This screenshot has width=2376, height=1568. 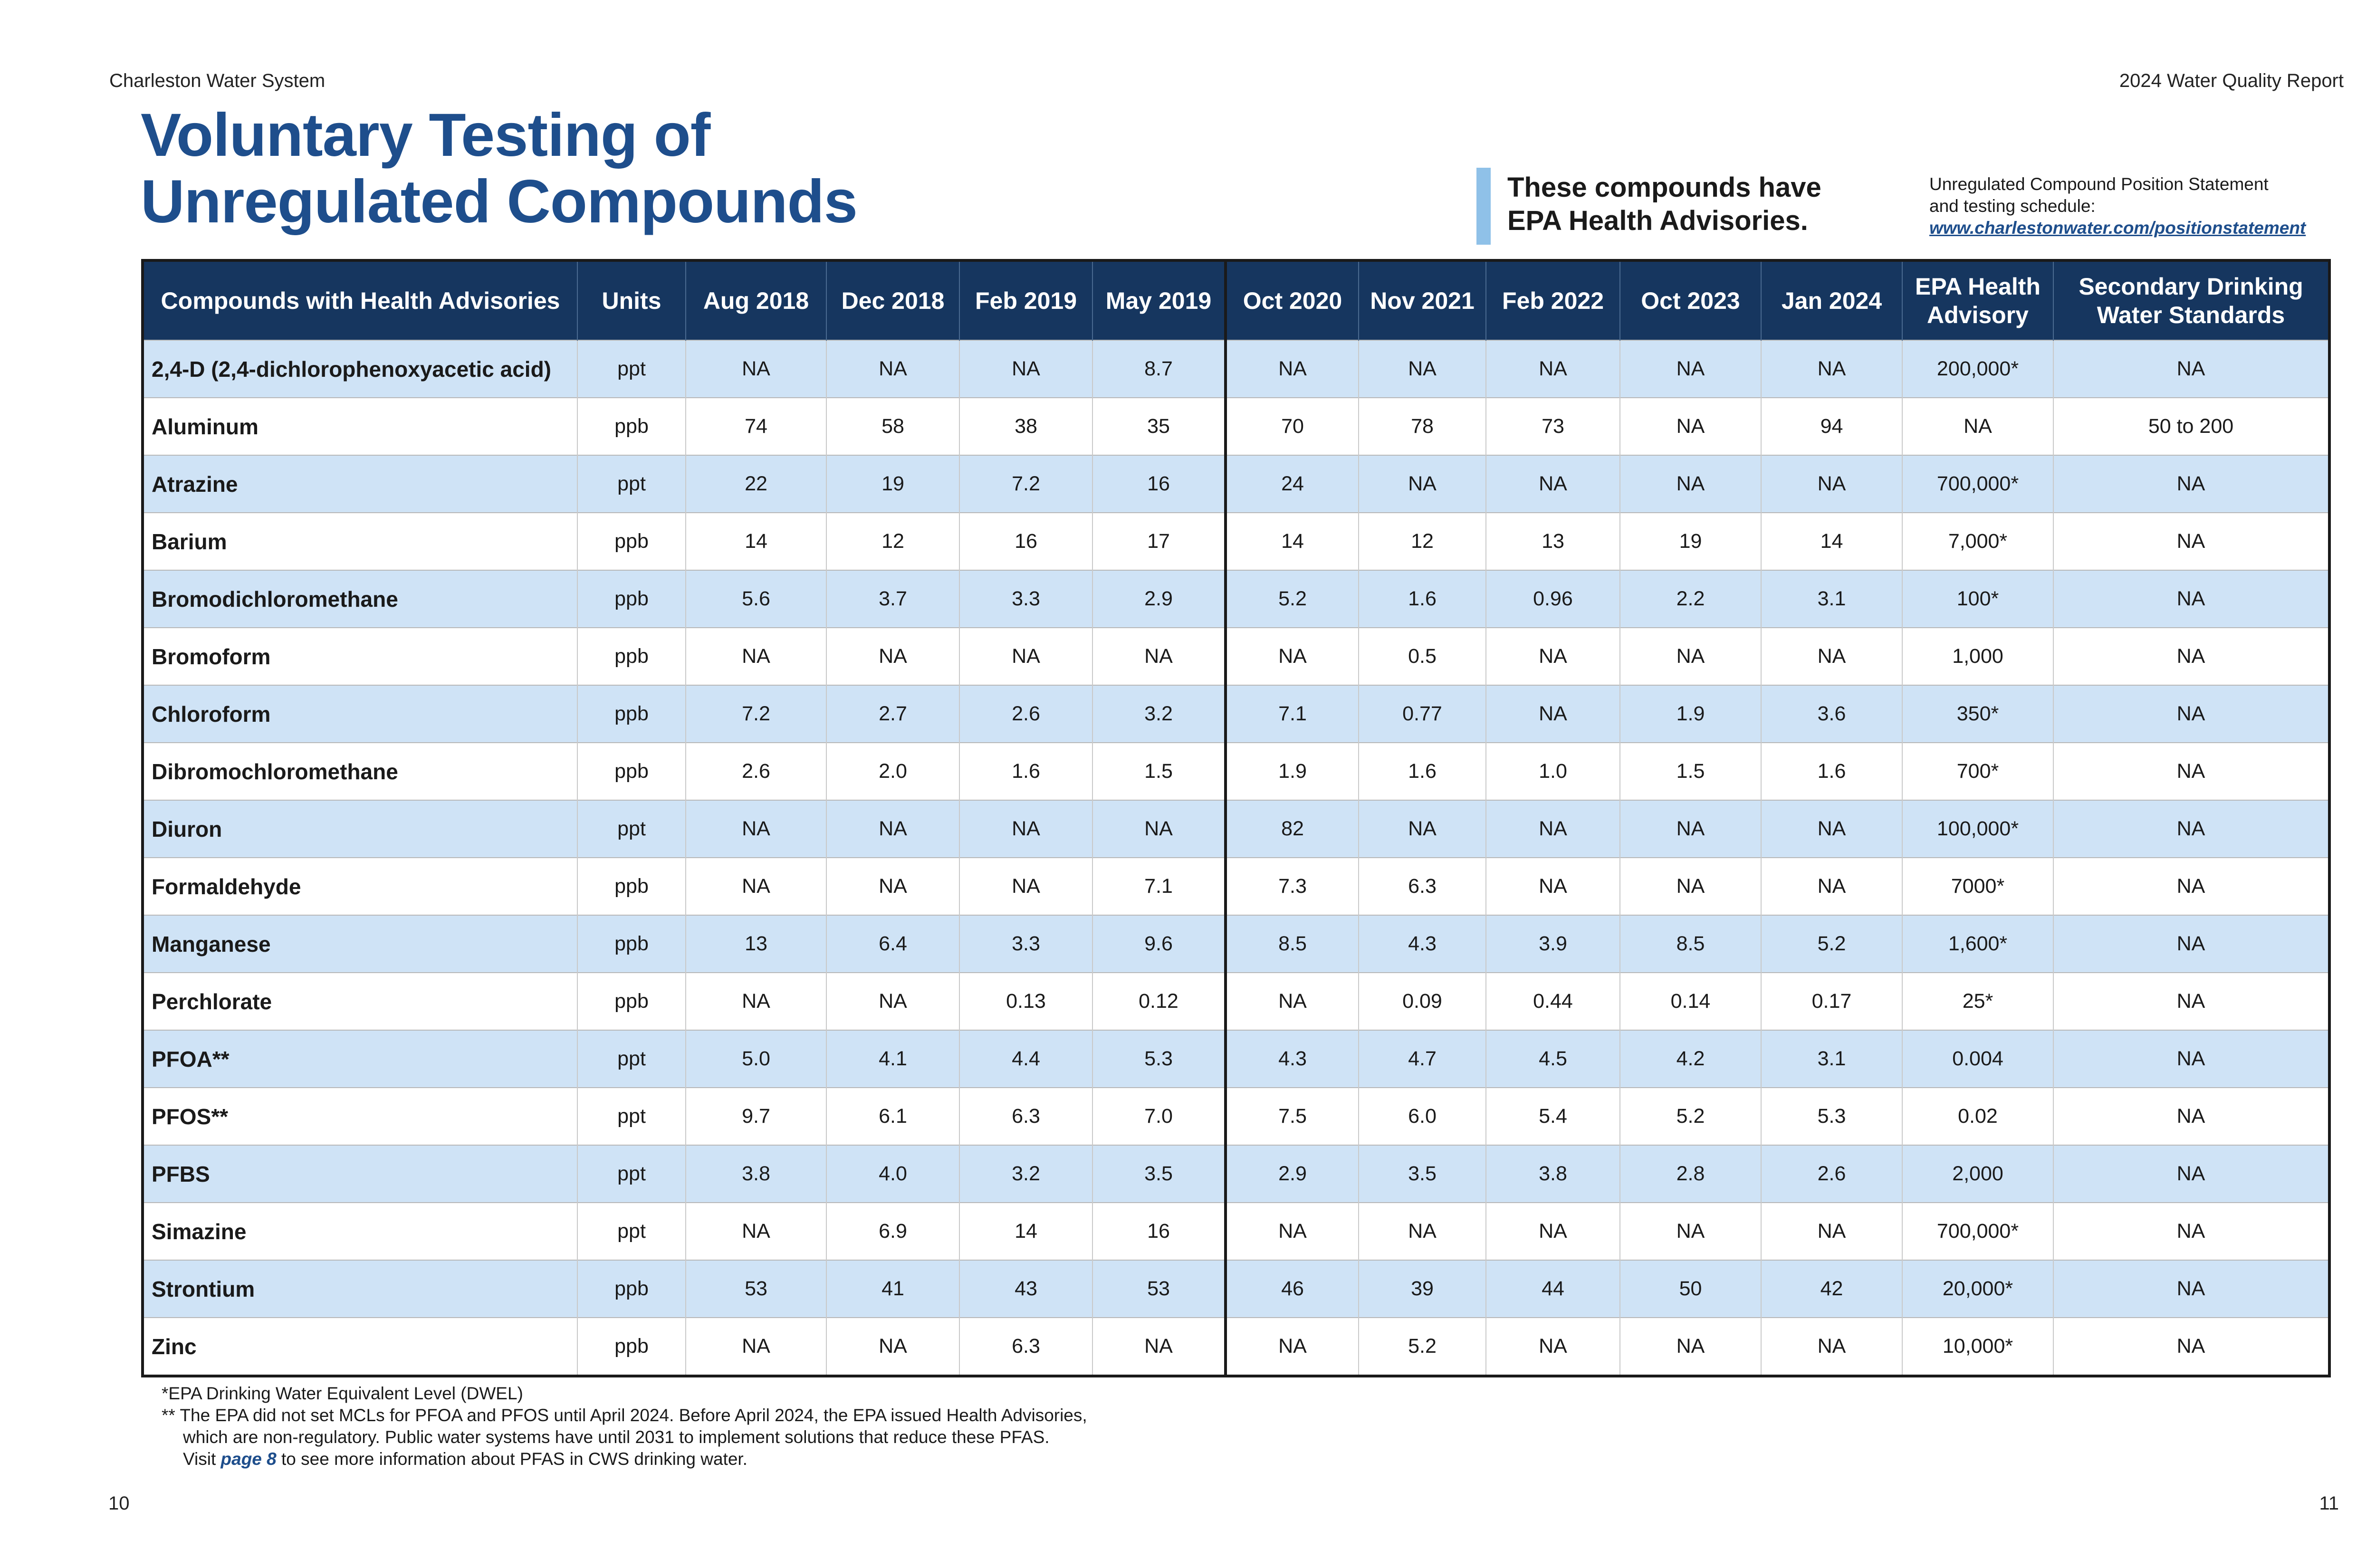 I want to click on value-cell: 17, so click(x=1159, y=541).